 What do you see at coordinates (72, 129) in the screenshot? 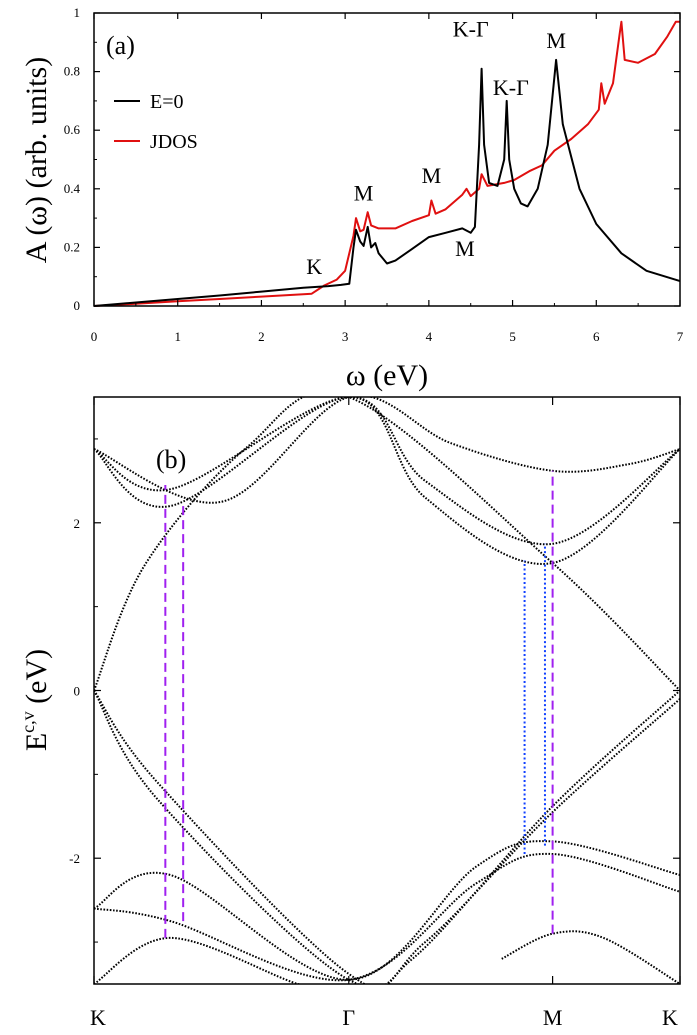
I see `y-tick-label: 0.6` at bounding box center [72, 129].